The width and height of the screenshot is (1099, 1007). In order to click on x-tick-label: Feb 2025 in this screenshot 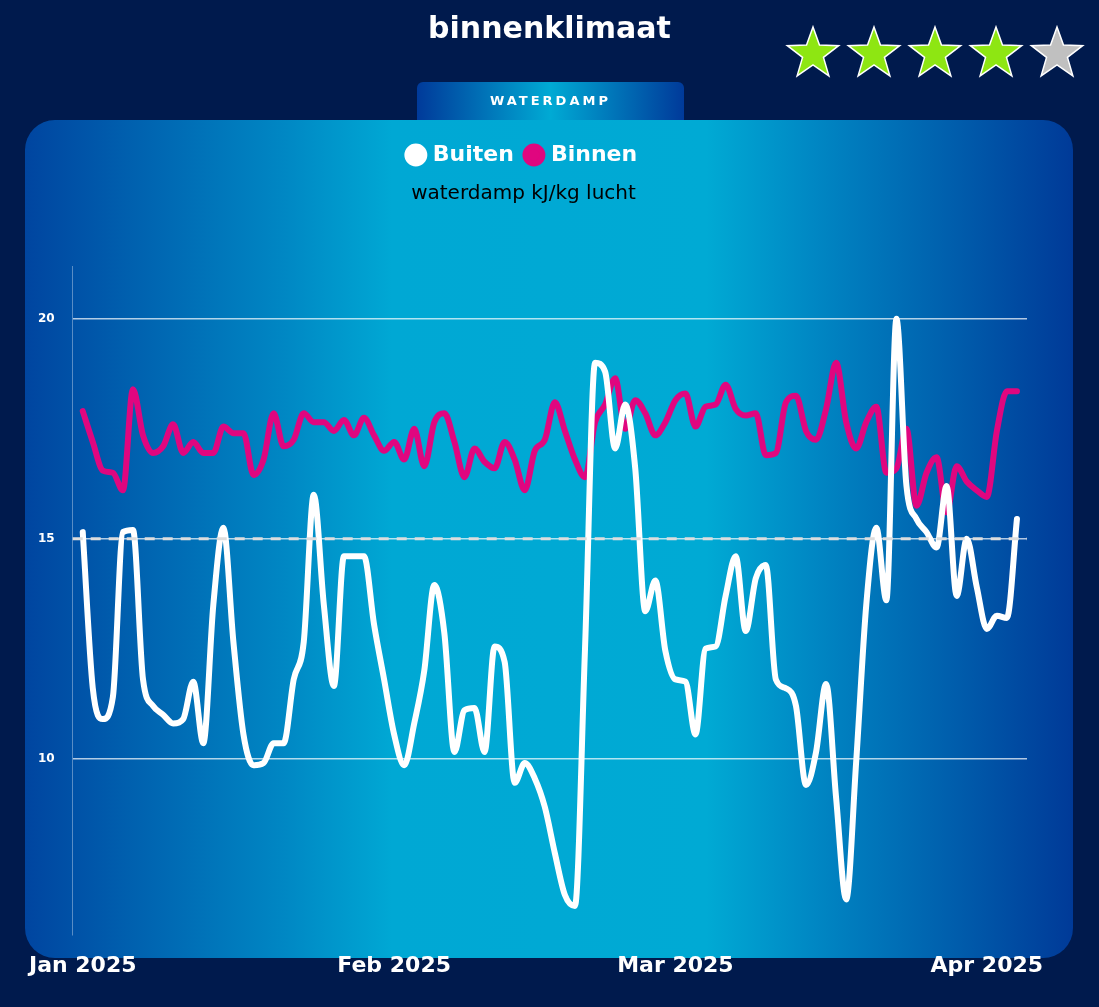, I will do `click(394, 964)`.